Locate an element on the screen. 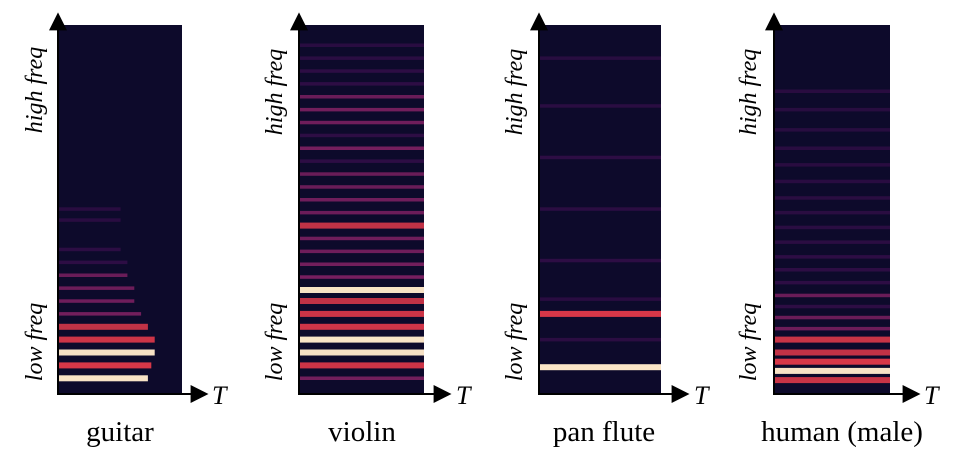  instrument-name-violin: violin is located at coordinates (362, 432).